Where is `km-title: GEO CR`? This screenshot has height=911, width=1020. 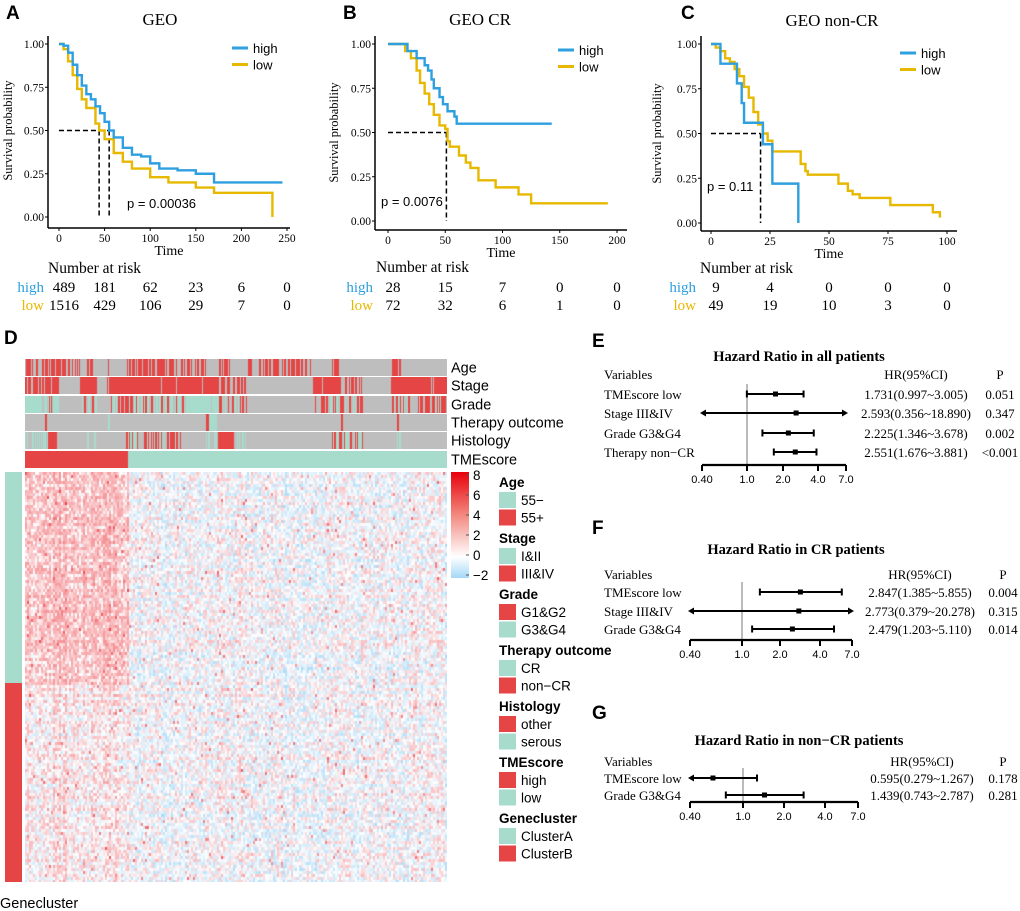 km-title: GEO CR is located at coordinates (480, 19).